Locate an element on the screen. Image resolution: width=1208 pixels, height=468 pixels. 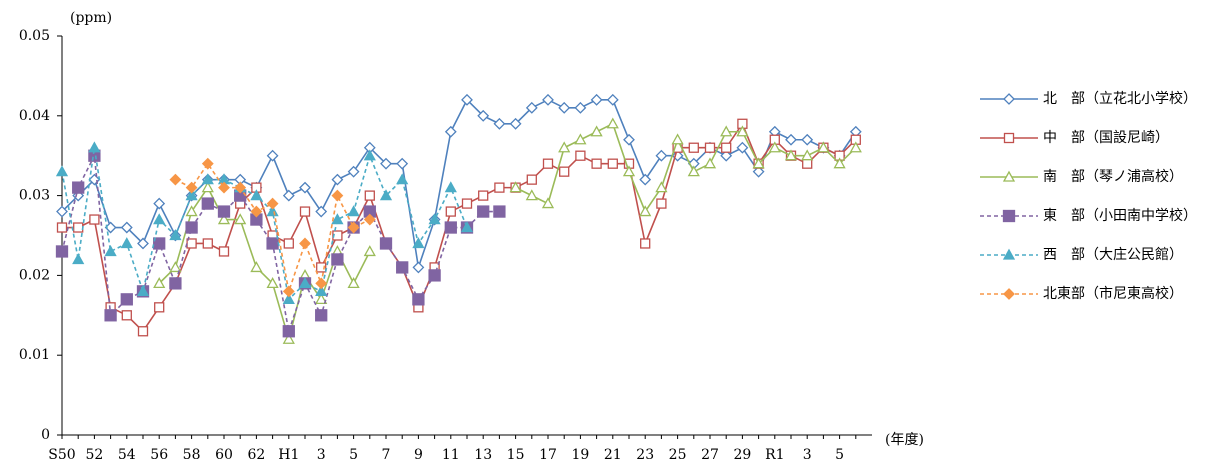
x-tick-label: 58 is located at coordinates (192, 455).